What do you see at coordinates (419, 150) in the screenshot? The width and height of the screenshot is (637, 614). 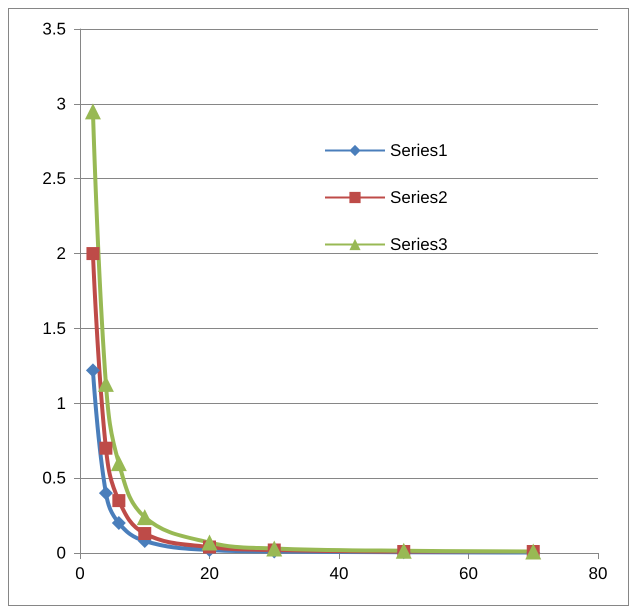 I see `legend-label: Series1` at bounding box center [419, 150].